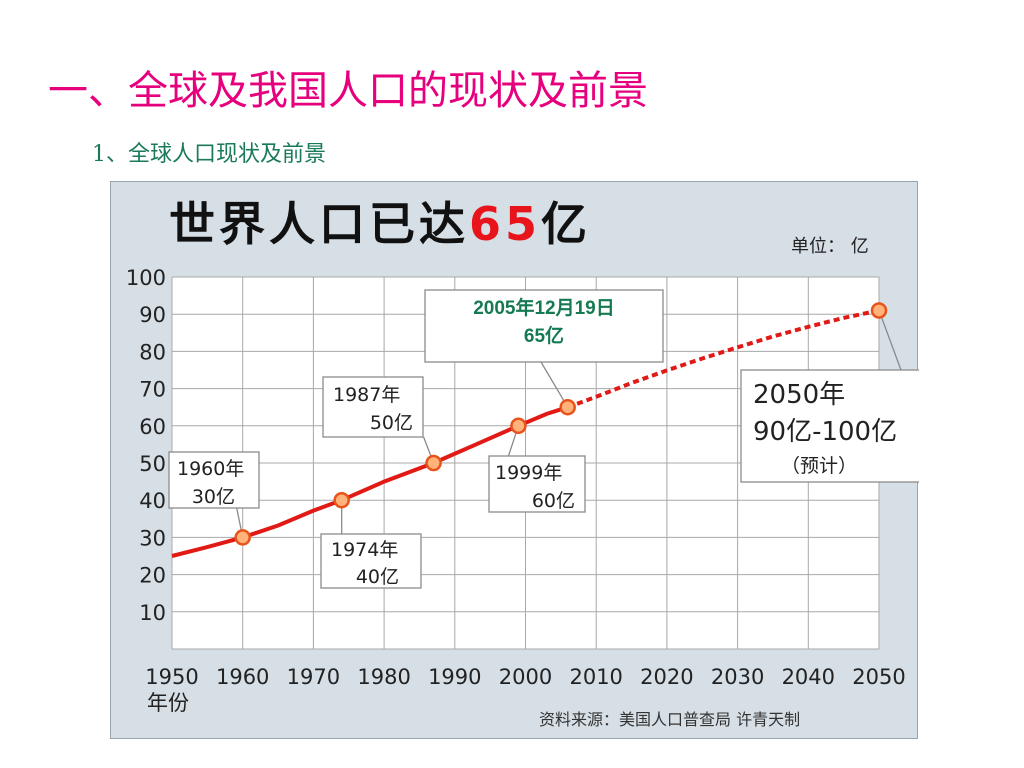 Image resolution: width=1024 pixels, height=768 pixels. Describe the element at coordinates (213, 497) in the screenshot. I see `callout-text-line: 30亿` at that location.